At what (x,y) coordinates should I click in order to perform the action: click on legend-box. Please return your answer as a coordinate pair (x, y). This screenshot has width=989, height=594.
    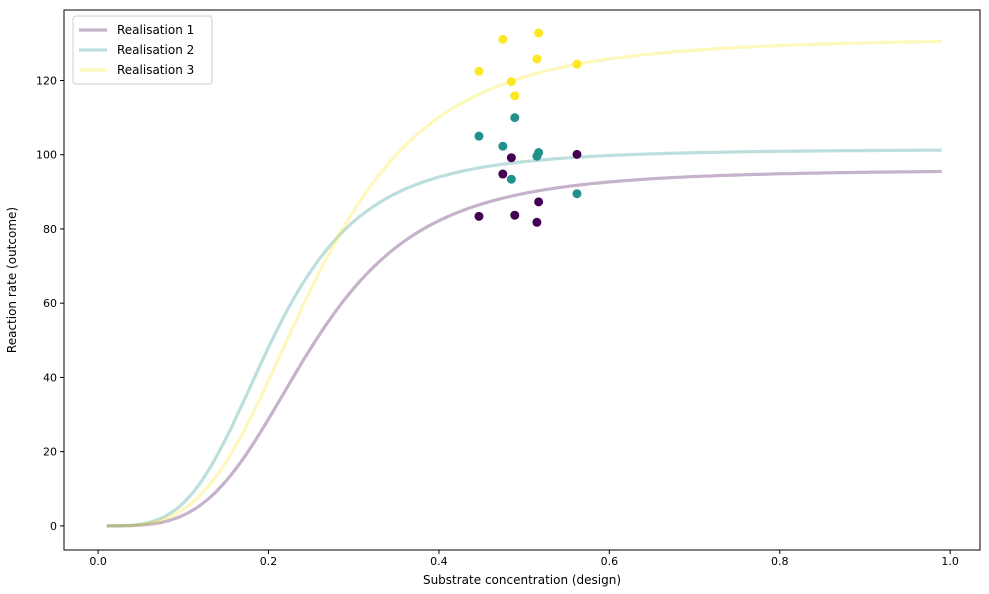
    Looking at the image, I should click on (142, 50).